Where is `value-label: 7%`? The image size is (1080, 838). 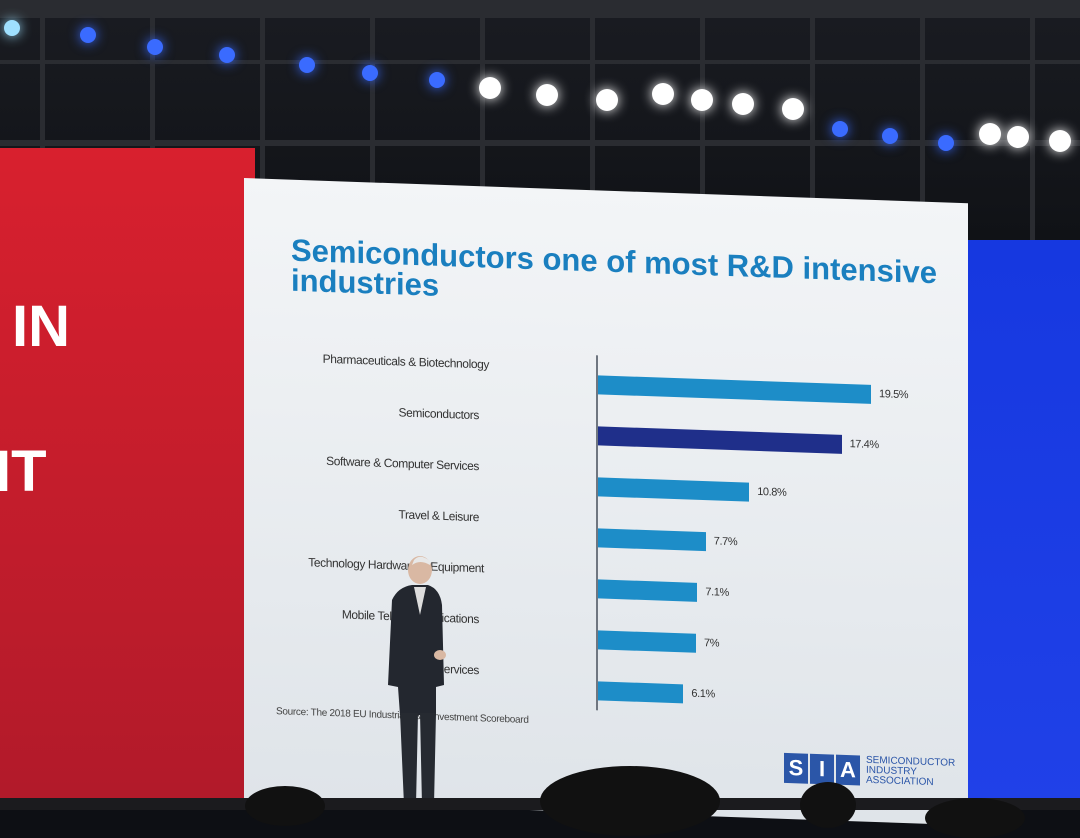 value-label: 7% is located at coordinates (712, 643).